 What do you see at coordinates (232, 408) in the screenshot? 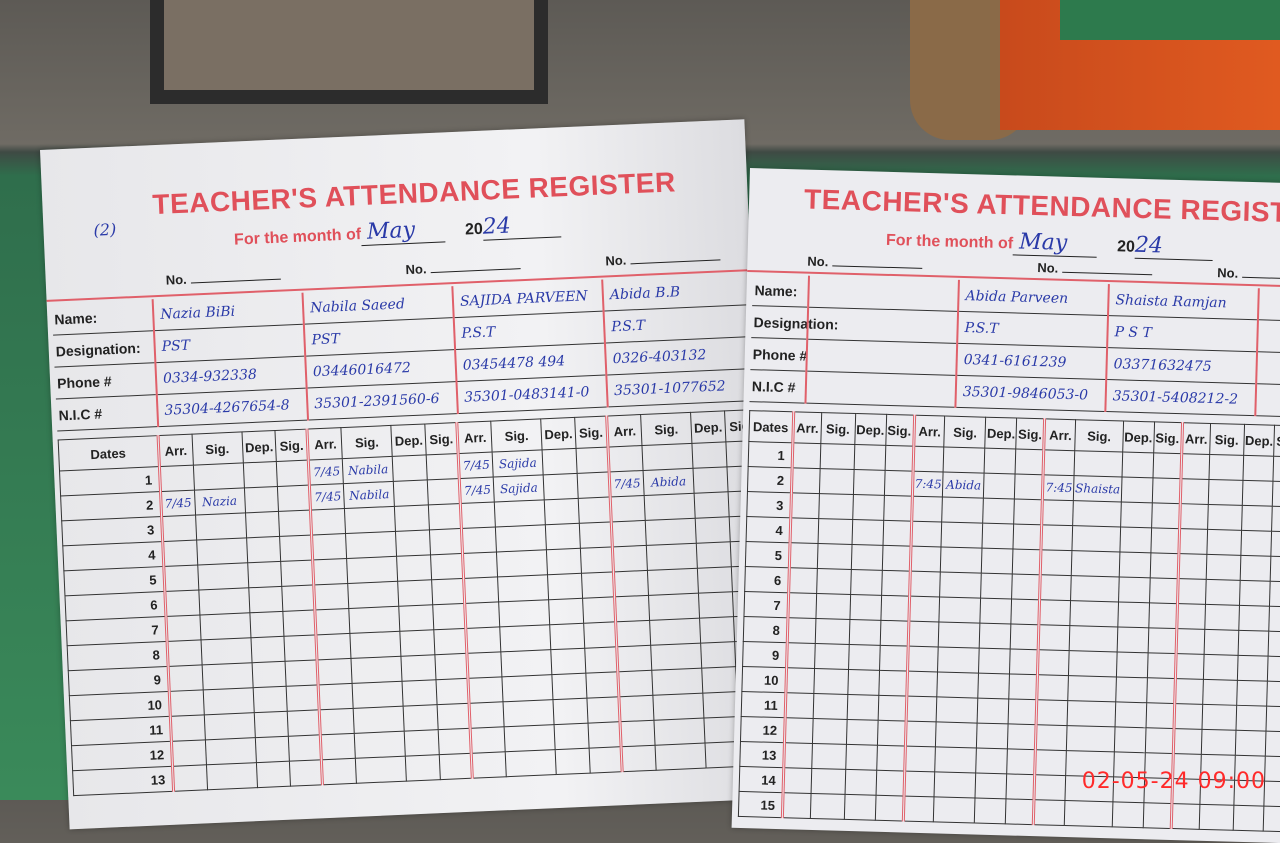
I see `teacher-nic: 35304-4267654-8` at bounding box center [232, 408].